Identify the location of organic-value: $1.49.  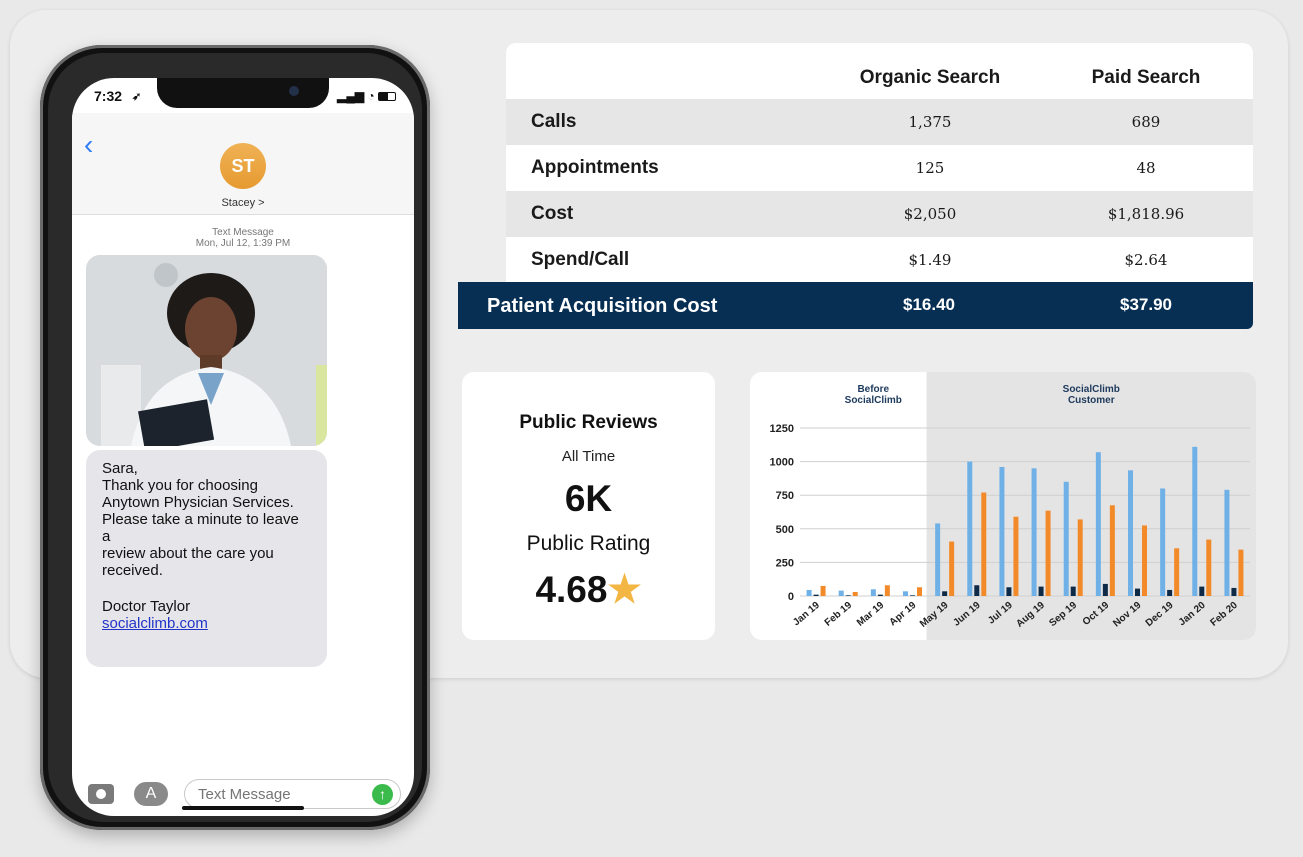
(930, 260).